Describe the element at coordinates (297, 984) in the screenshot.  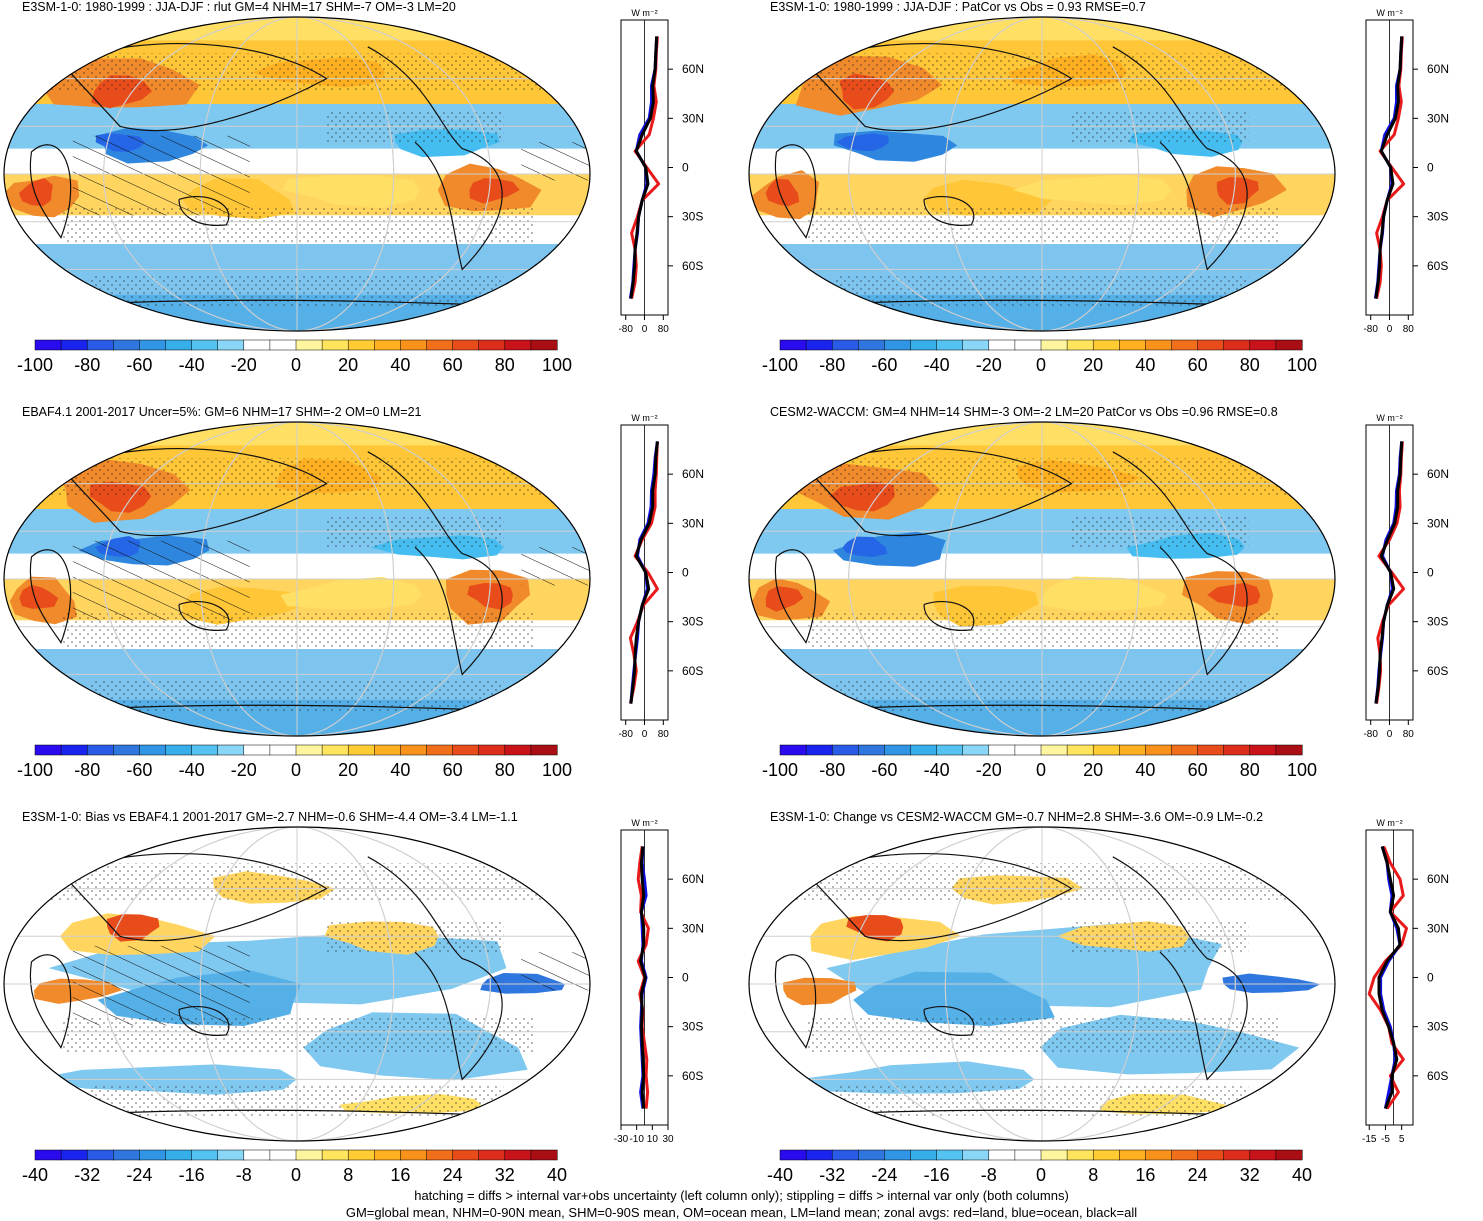
I see `map-border` at that location.